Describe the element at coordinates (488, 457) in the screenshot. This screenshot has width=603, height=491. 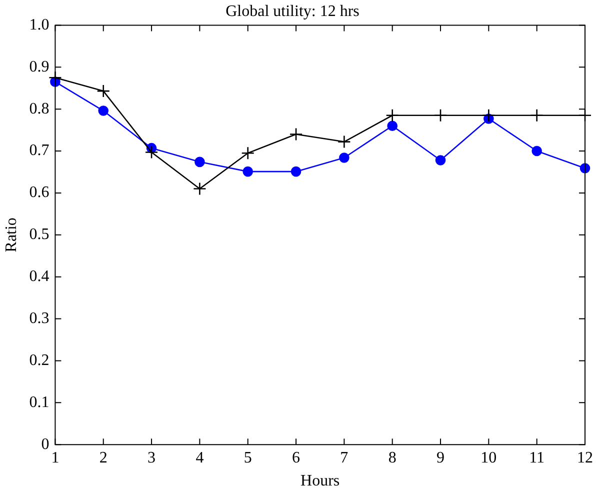
I see `x-tick-label: 10` at that location.